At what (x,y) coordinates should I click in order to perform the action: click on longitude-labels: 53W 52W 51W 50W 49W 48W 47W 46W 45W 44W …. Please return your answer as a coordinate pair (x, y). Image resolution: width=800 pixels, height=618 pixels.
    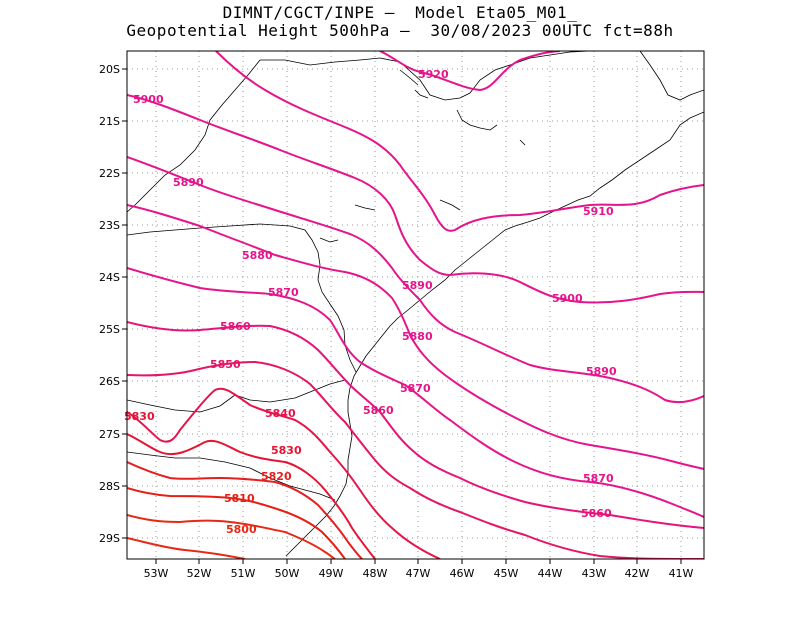
    Looking at the image, I should click on (419, 573).